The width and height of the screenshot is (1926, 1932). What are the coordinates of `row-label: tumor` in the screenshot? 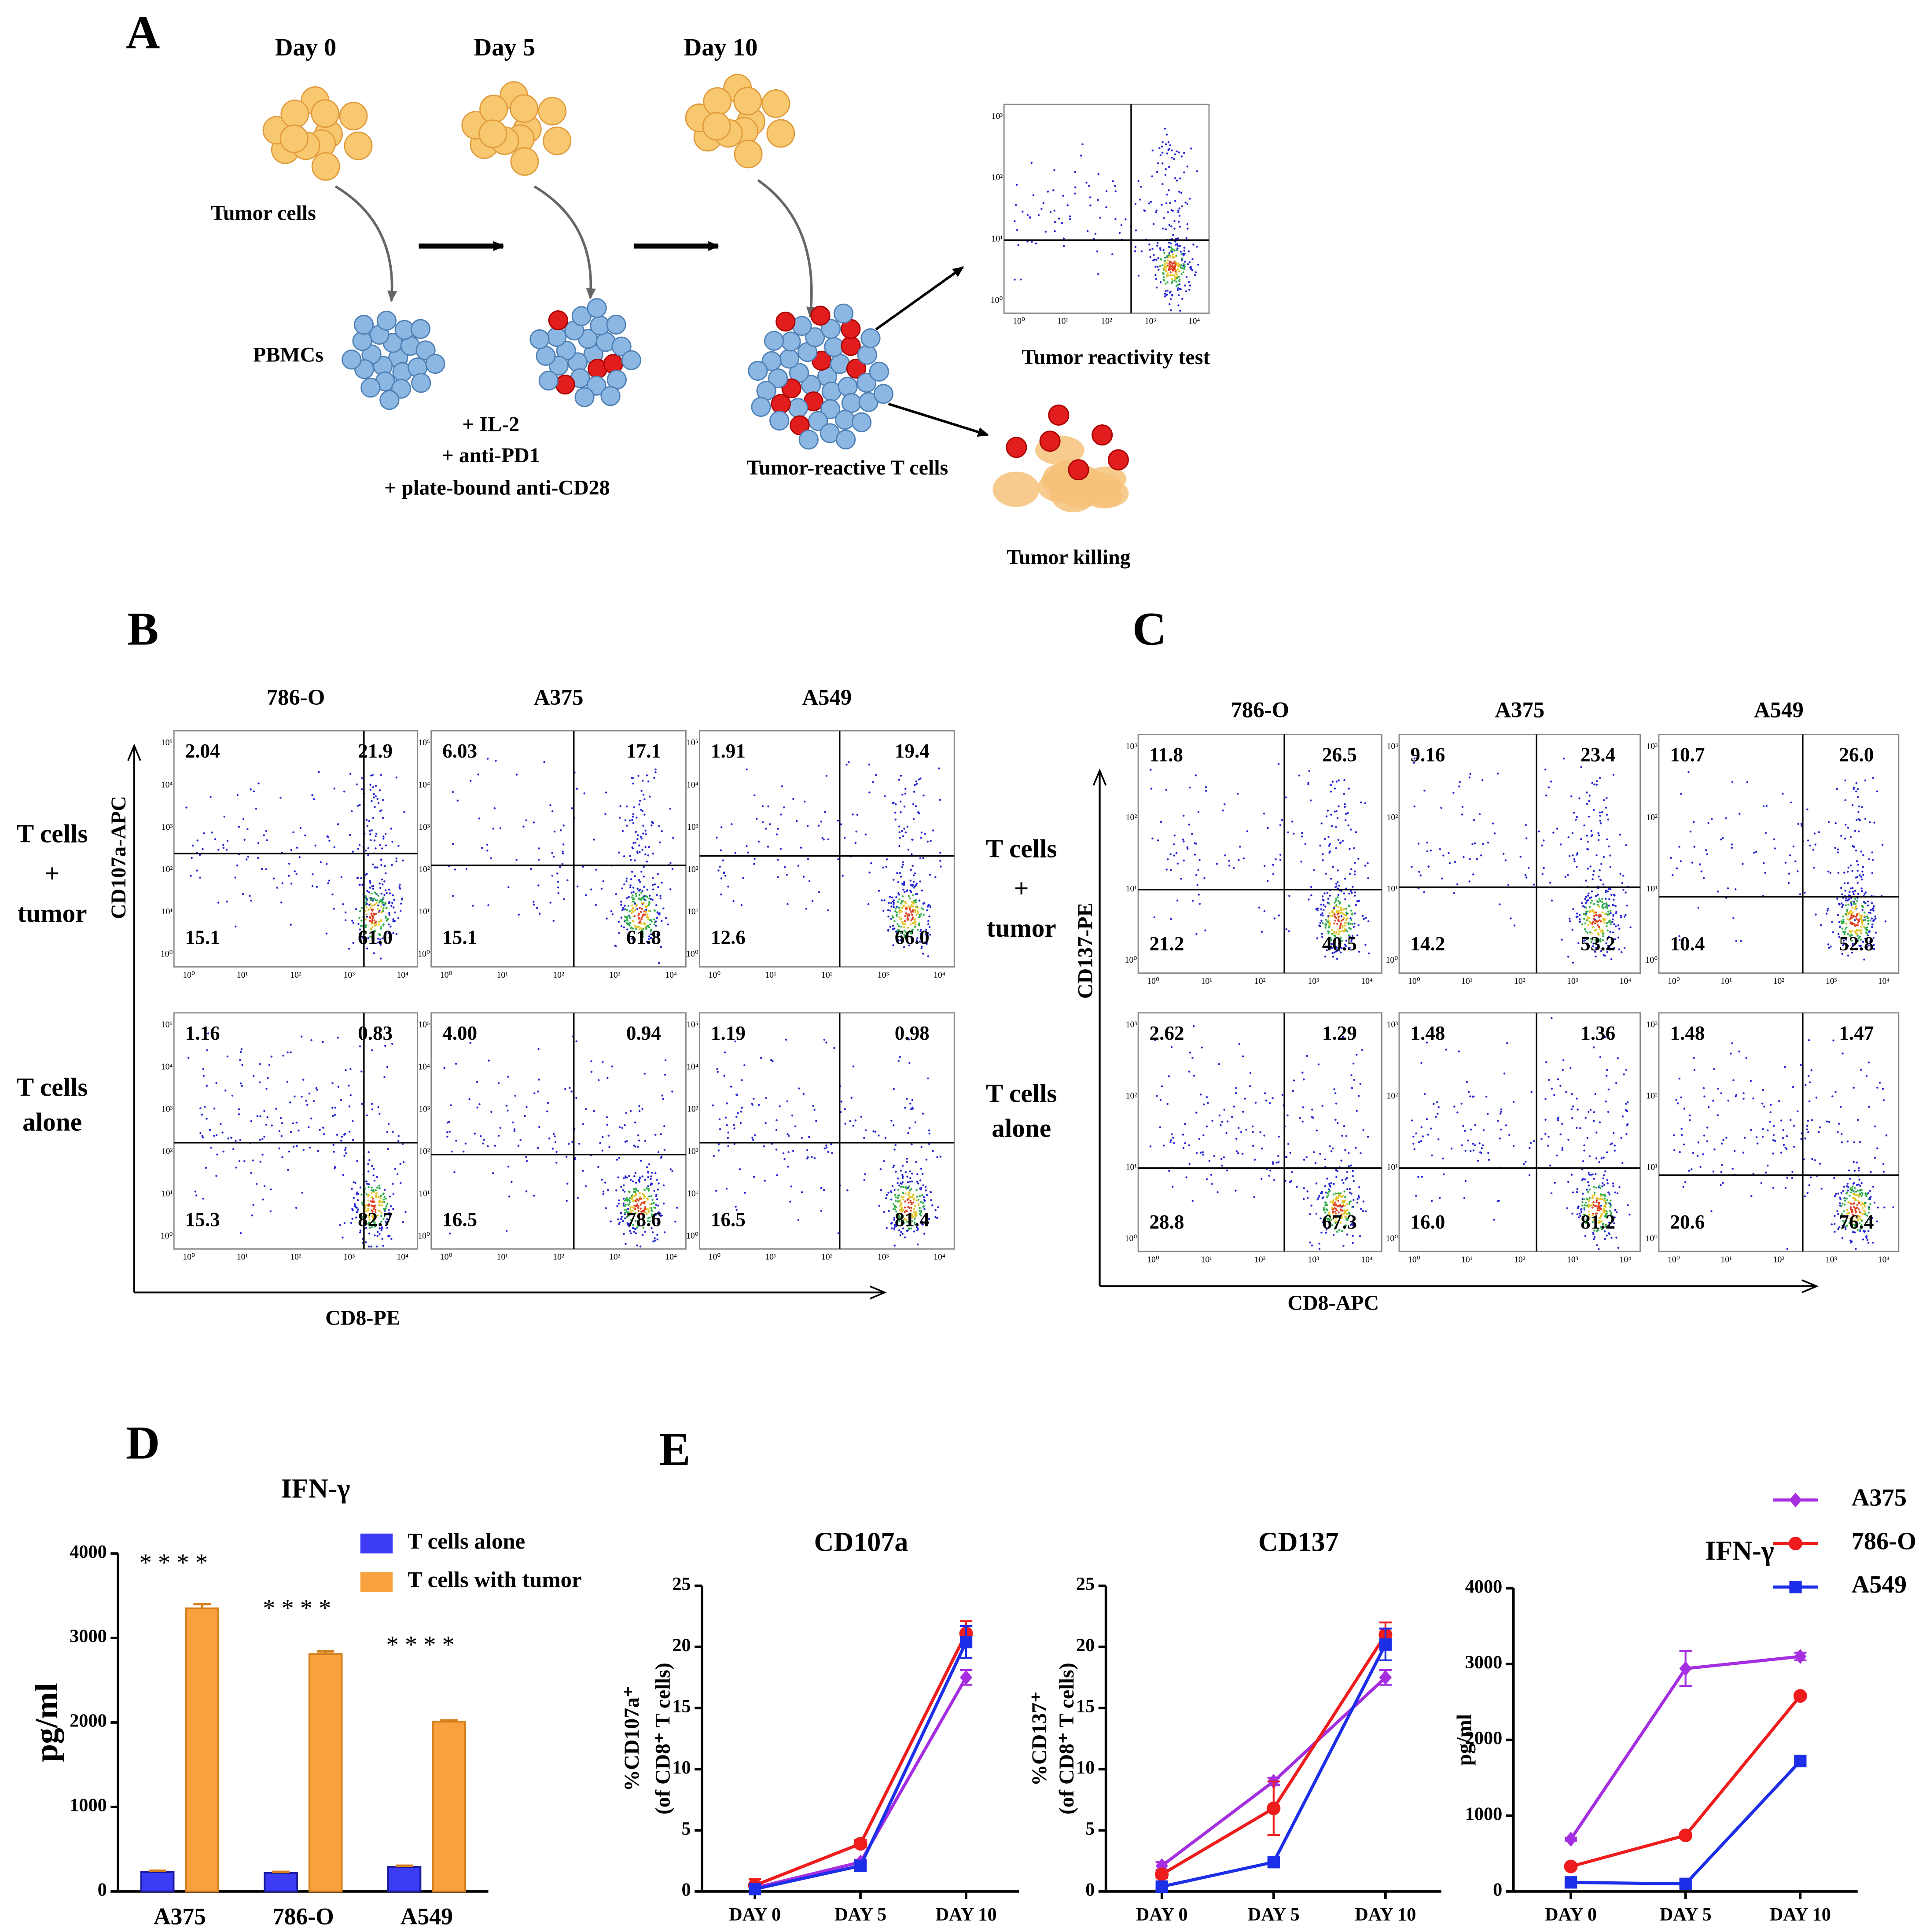 It's located at (1021, 928).